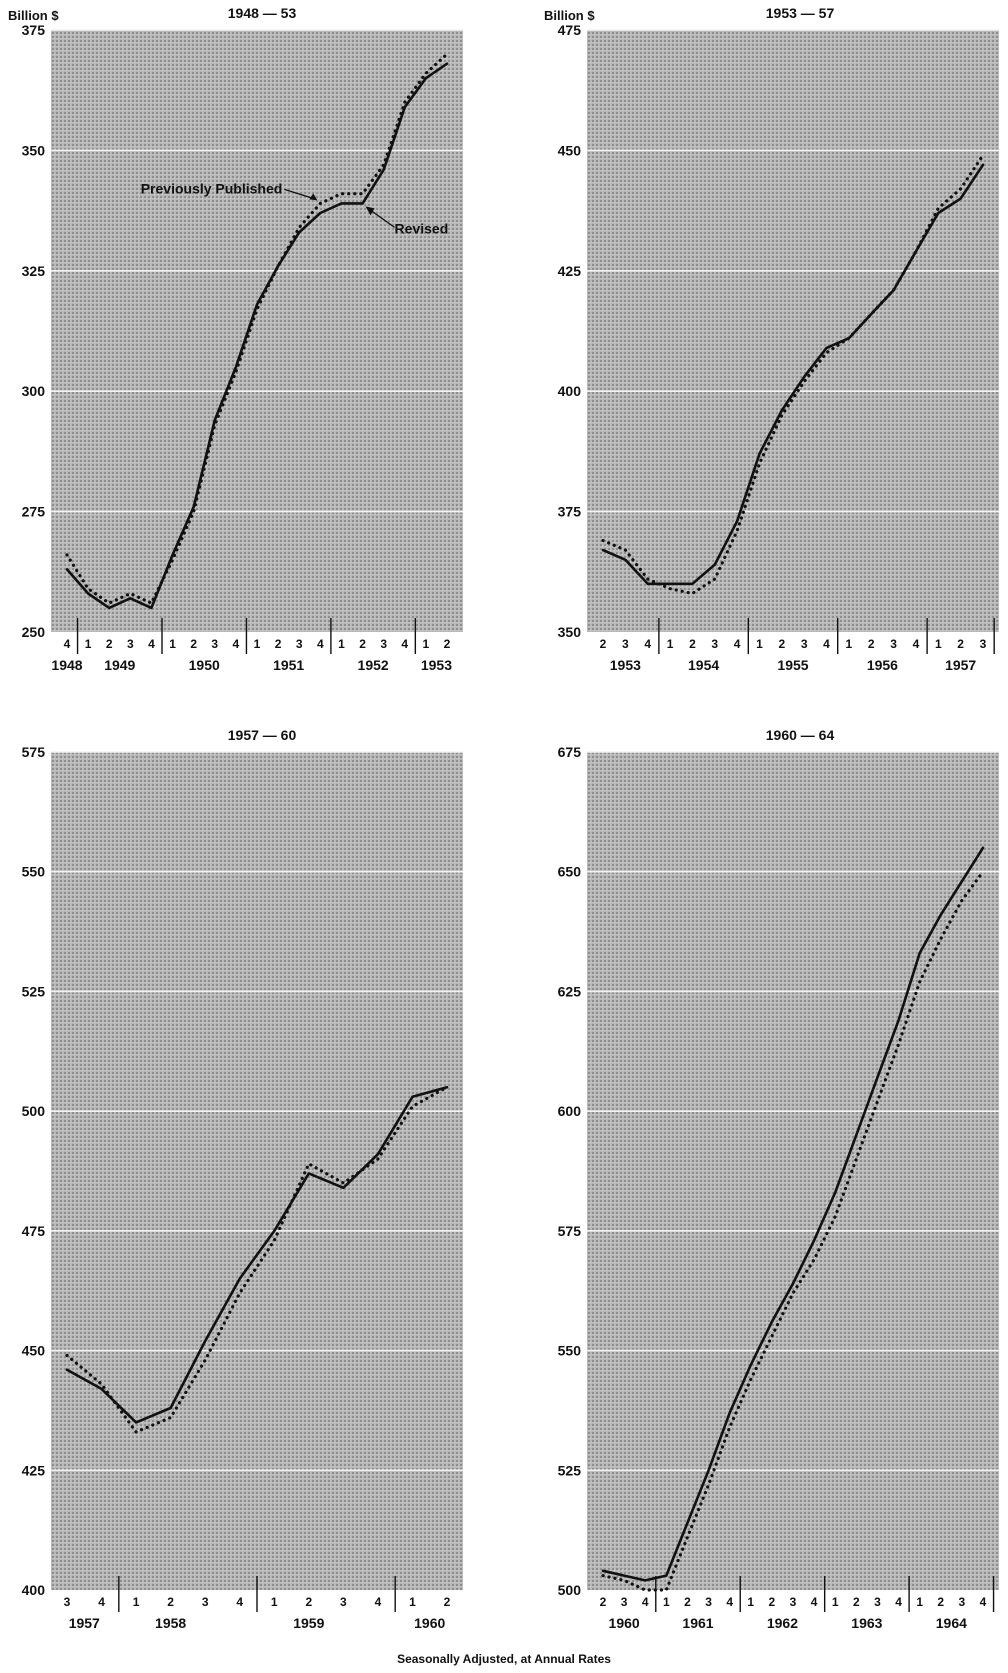  What do you see at coordinates (800, 13) in the screenshot?
I see `chart-title: 1953 — 57` at bounding box center [800, 13].